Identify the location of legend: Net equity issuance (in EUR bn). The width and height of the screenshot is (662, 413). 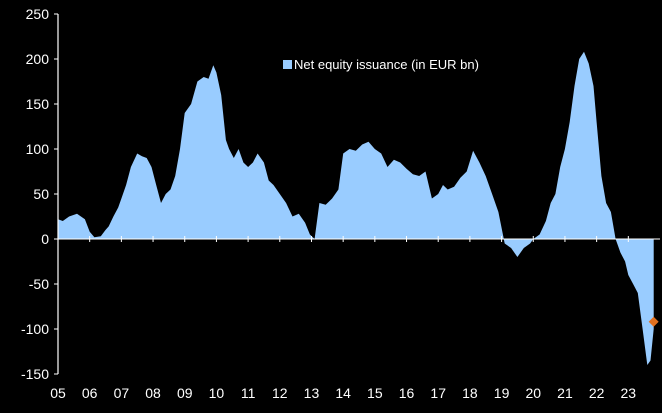
(381, 64).